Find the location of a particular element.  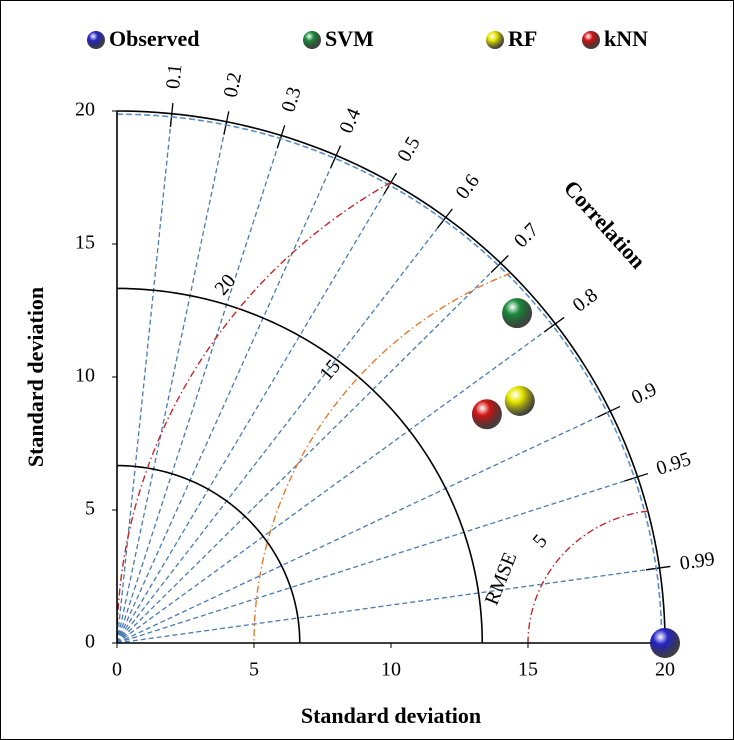

legend-label: kNN is located at coordinates (626, 38).